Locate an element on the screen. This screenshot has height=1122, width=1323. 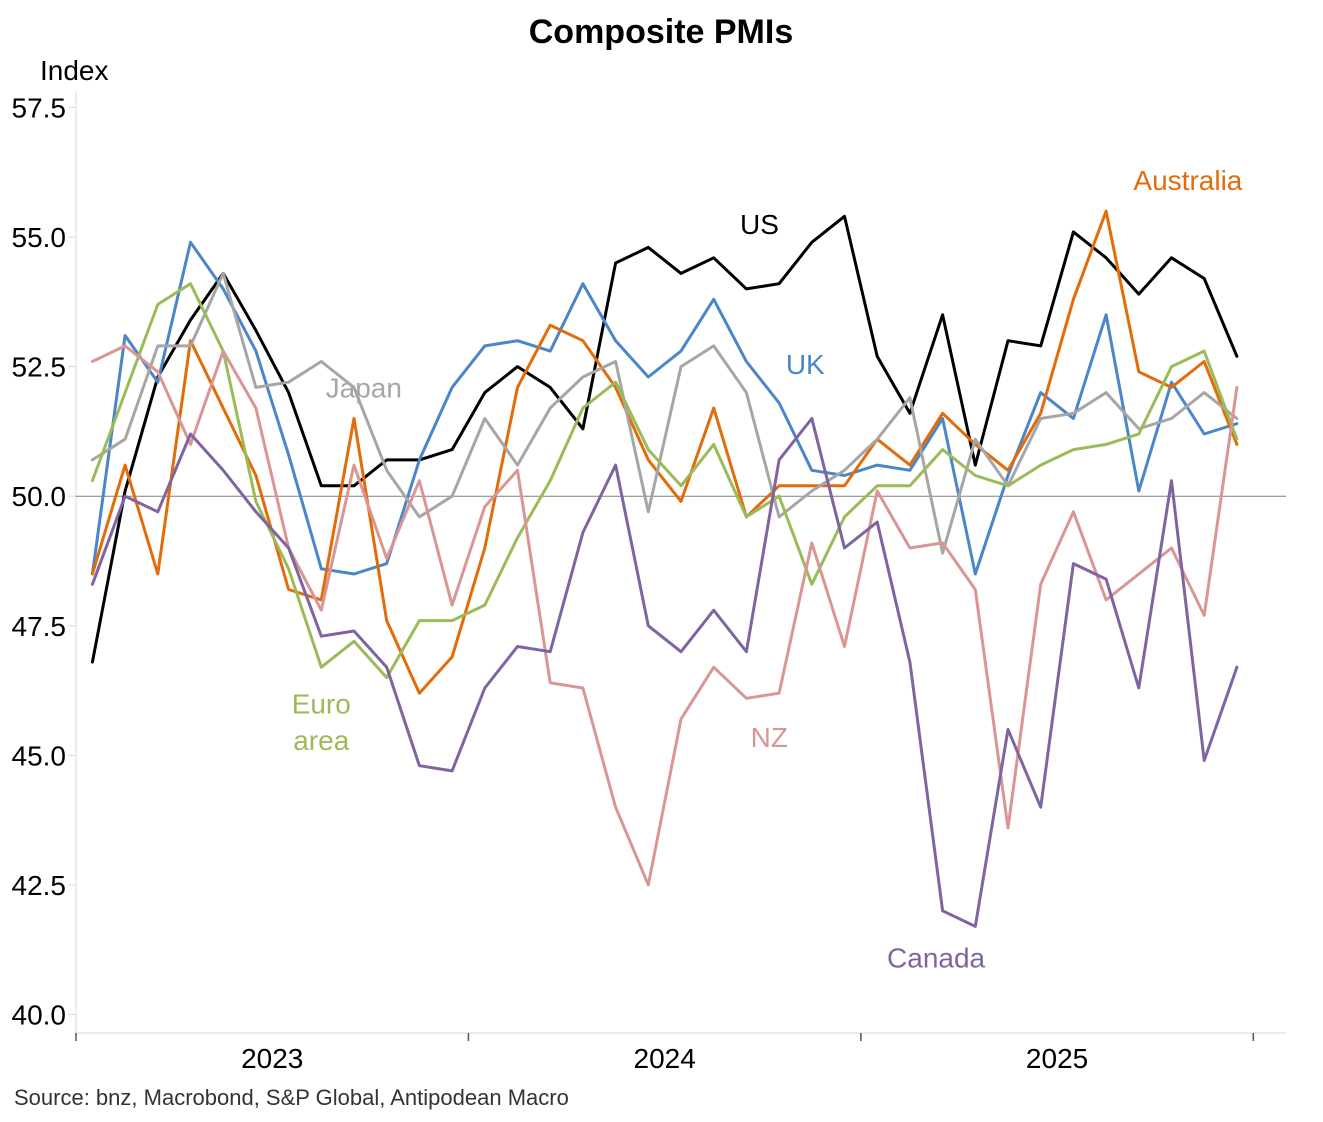
x-ticks: 2023 2024 2025 is located at coordinates (665, 1053).